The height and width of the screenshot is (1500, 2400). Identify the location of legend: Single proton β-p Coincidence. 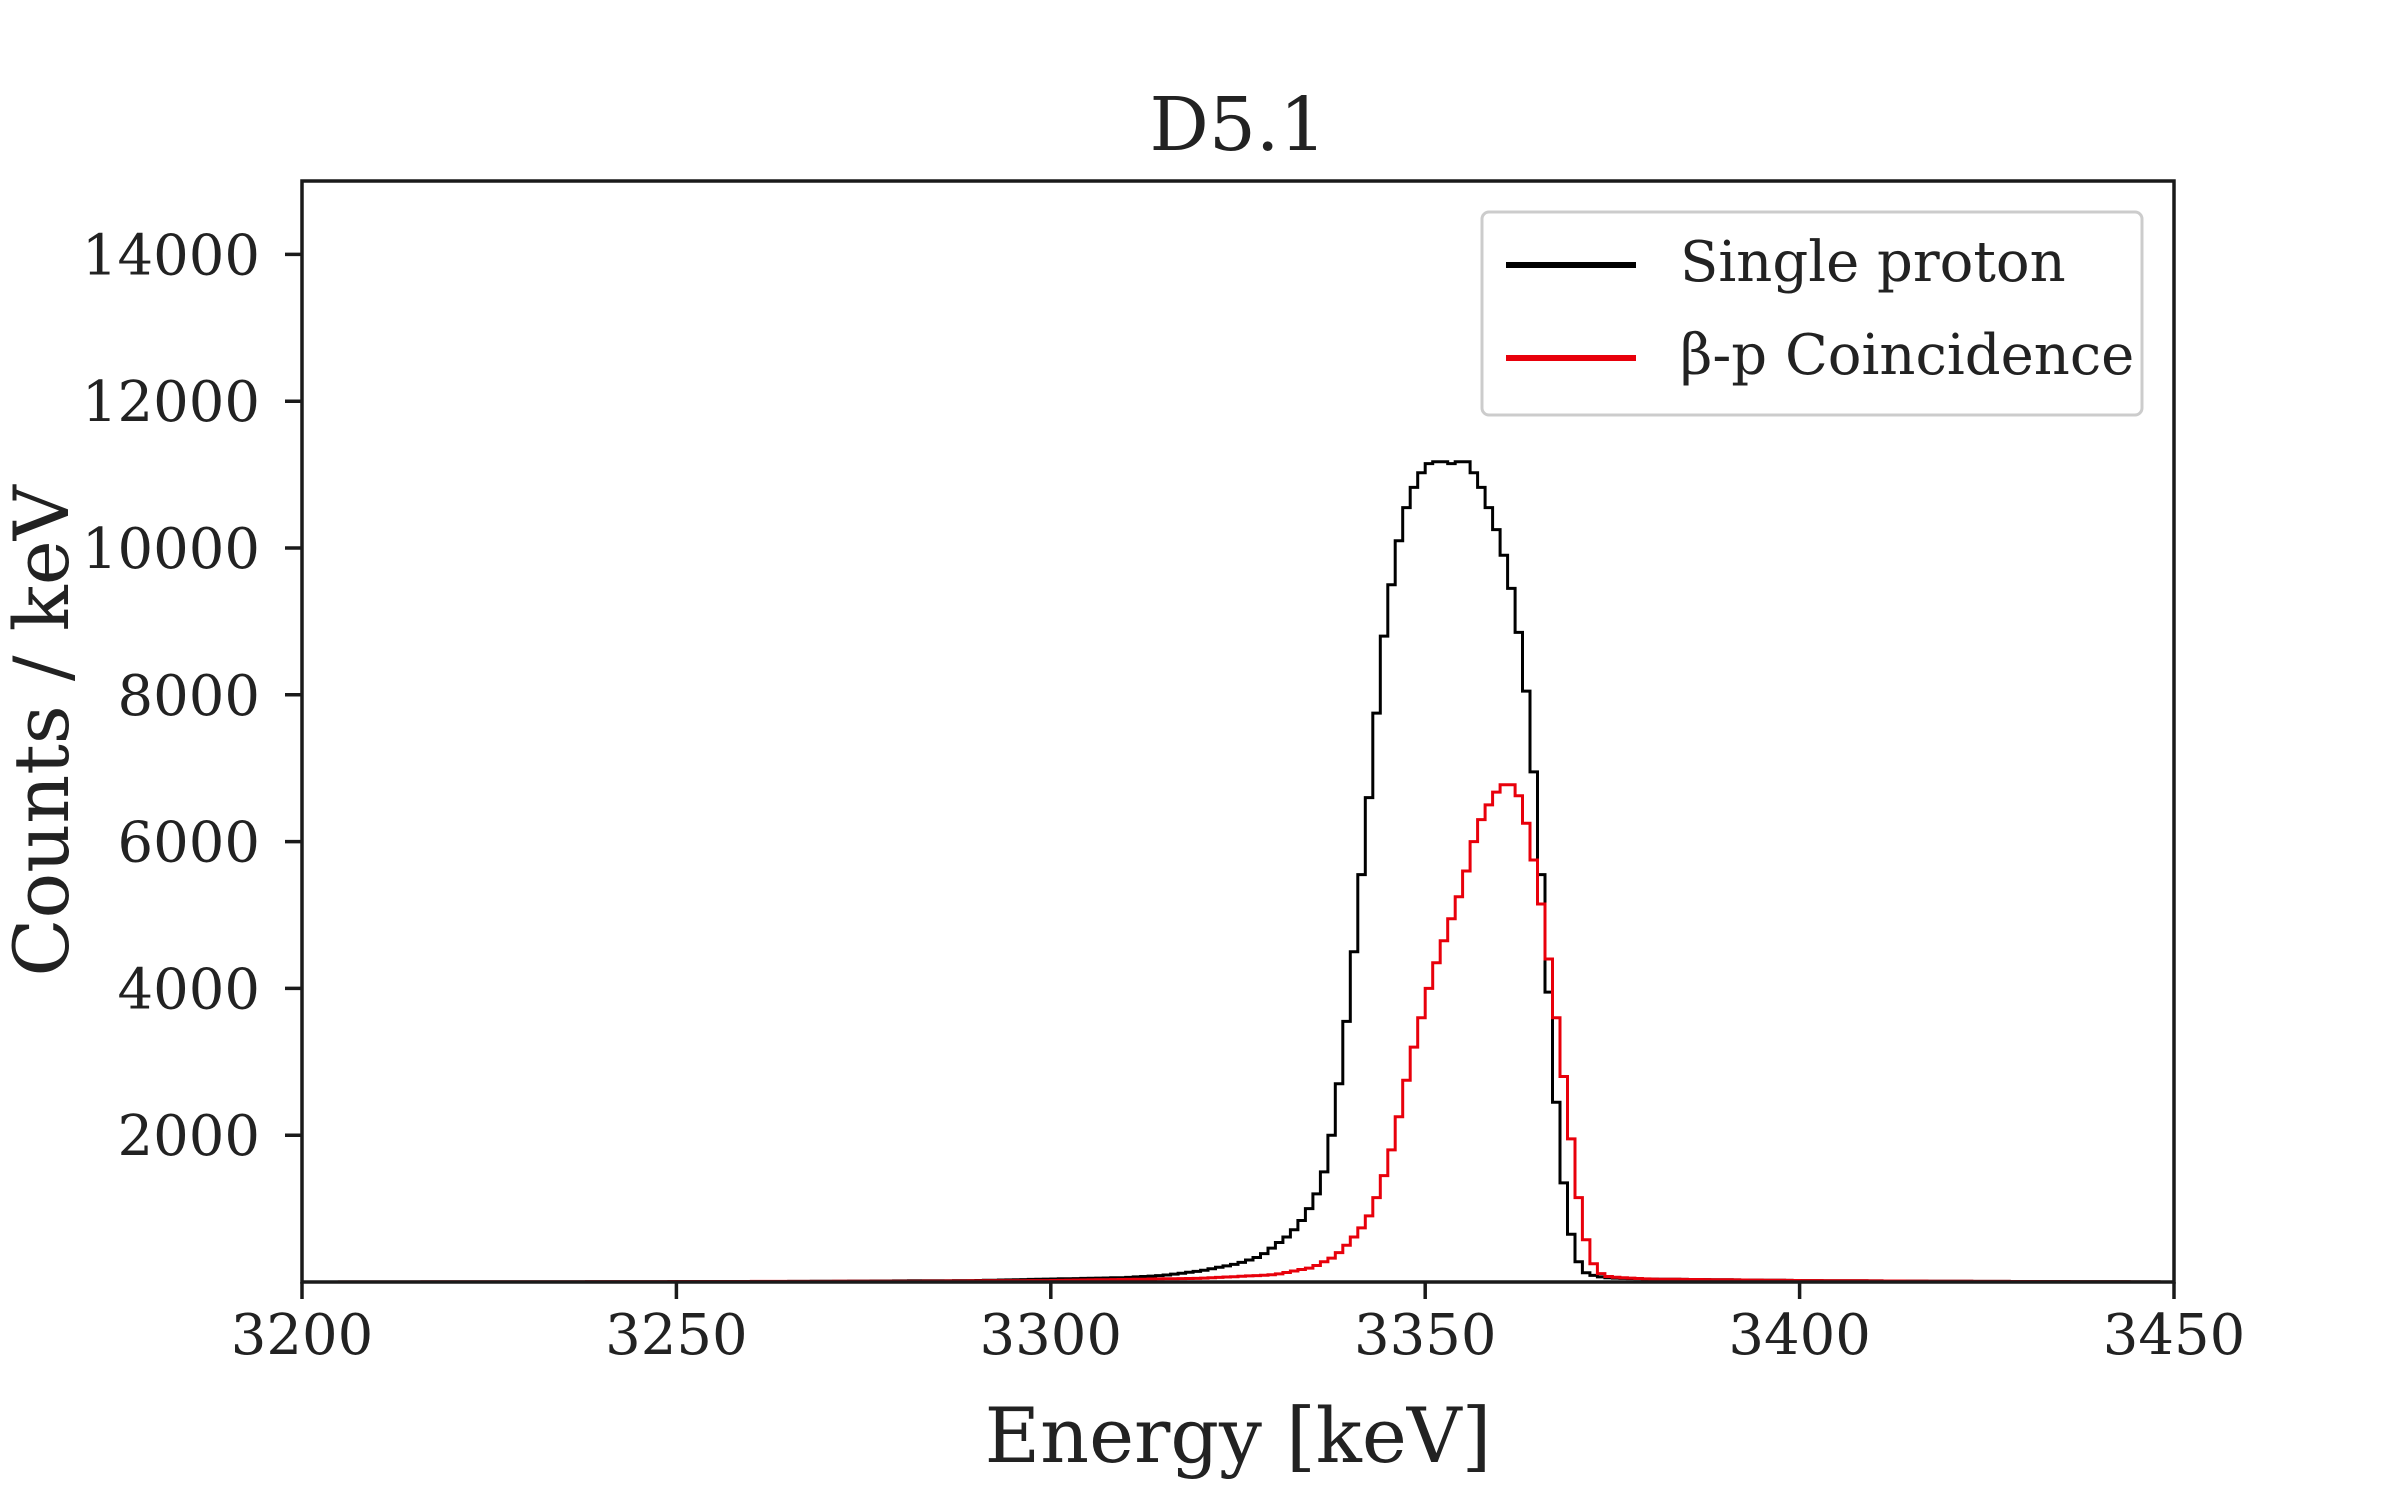
(1812, 313).